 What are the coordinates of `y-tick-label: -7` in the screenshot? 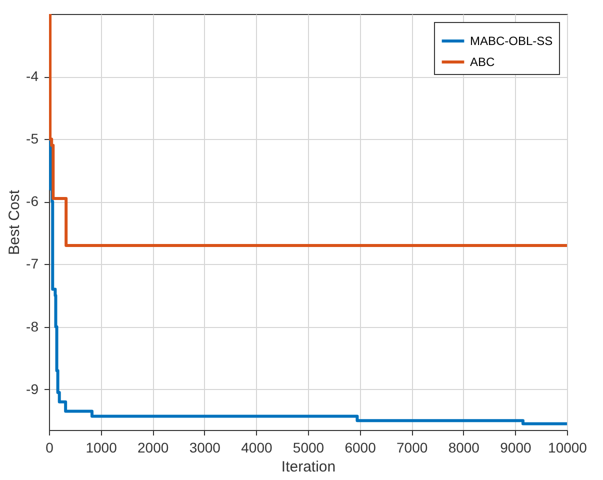 It's located at (32, 264).